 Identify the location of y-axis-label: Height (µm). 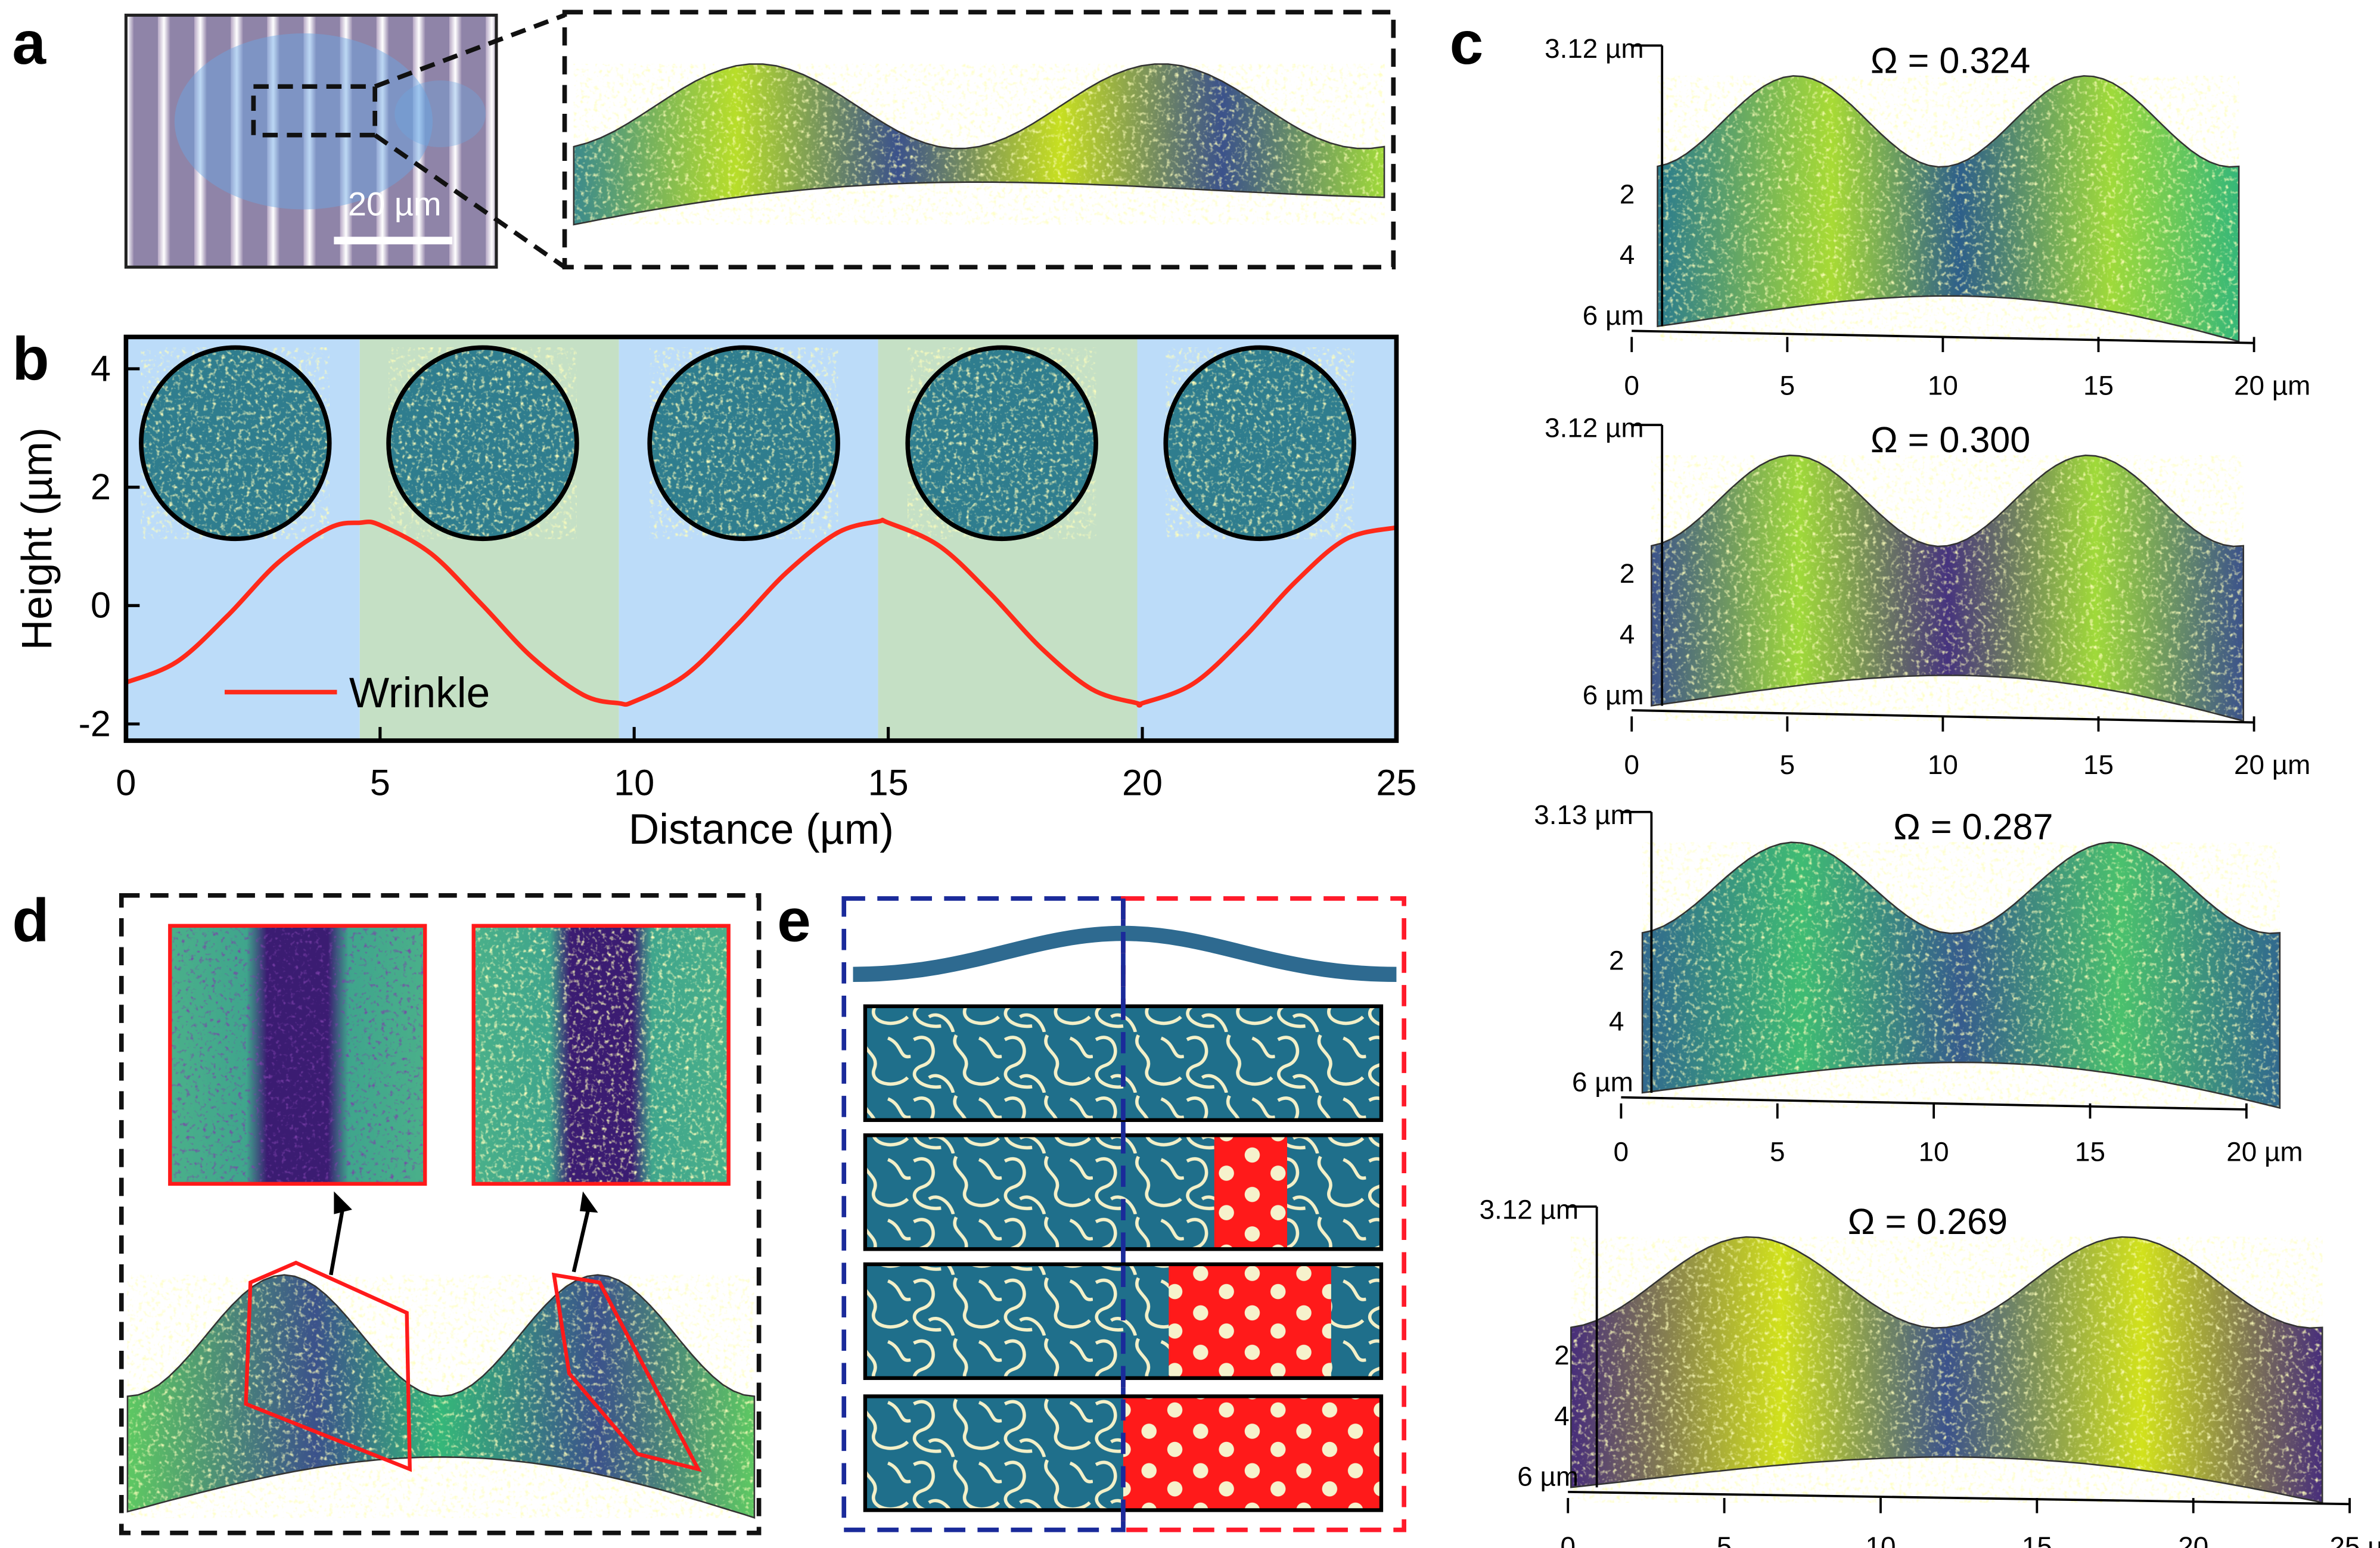
(37, 538).